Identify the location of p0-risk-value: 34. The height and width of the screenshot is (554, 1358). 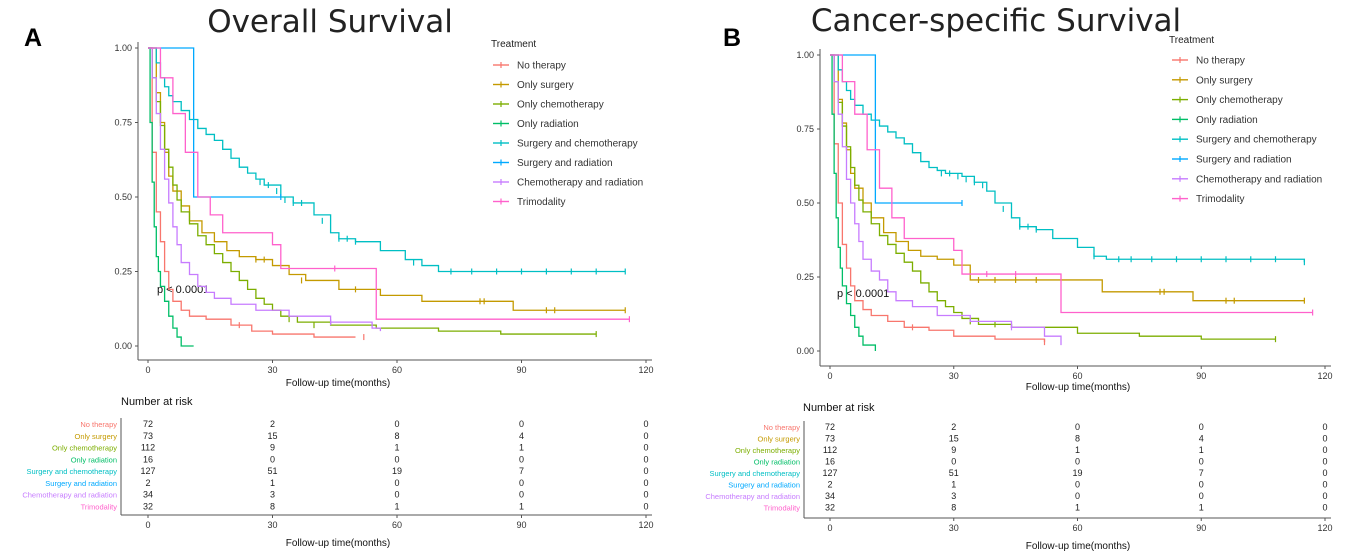
(148, 495).